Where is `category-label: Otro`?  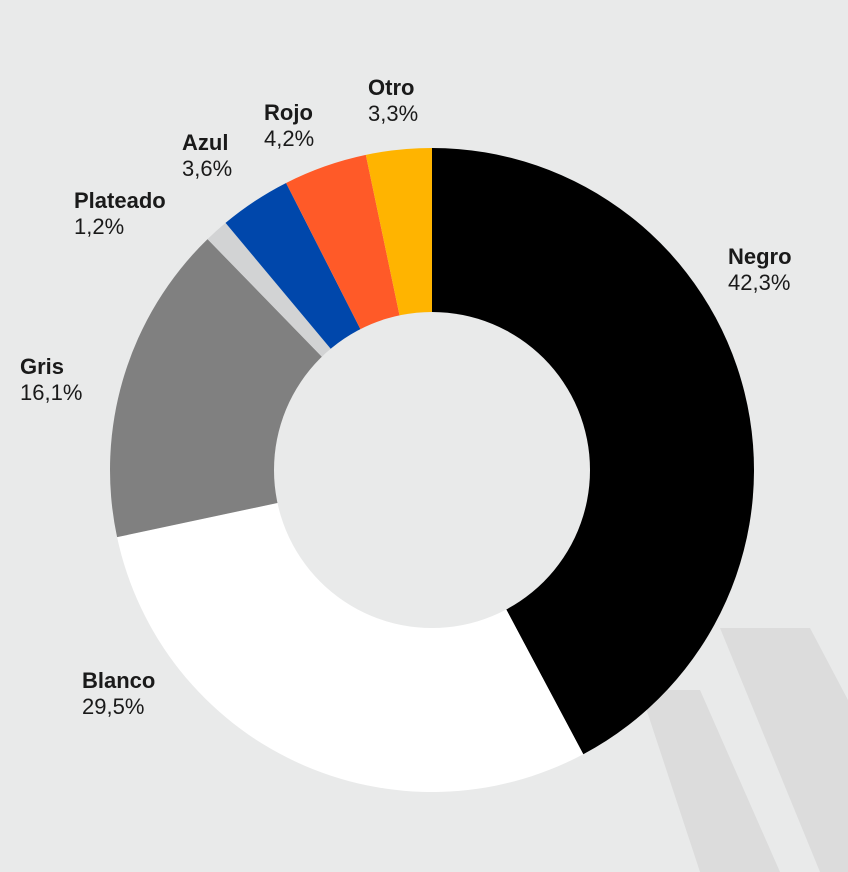
category-label: Otro is located at coordinates (391, 87).